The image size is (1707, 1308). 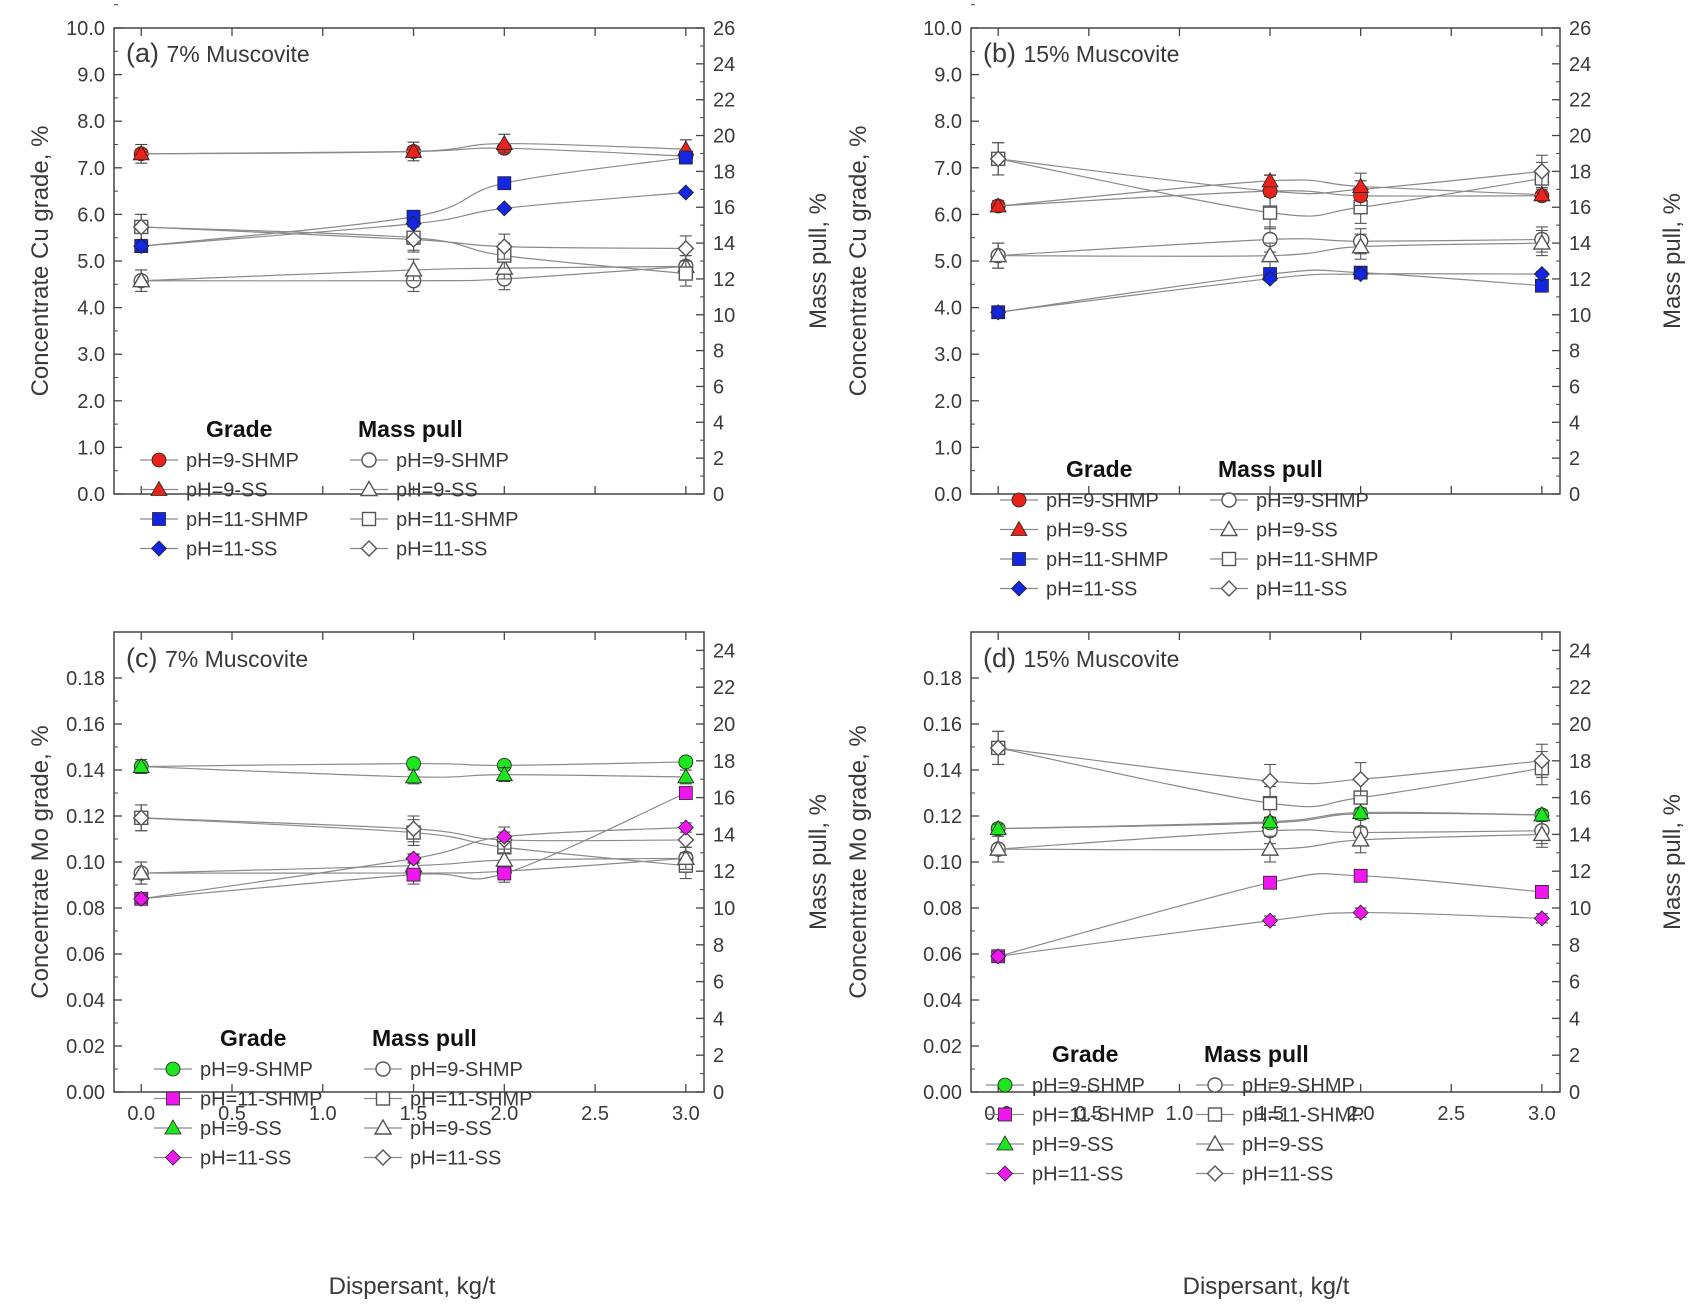 What do you see at coordinates (1574, 1019) in the screenshot?
I see `y2-tick-label: 4` at bounding box center [1574, 1019].